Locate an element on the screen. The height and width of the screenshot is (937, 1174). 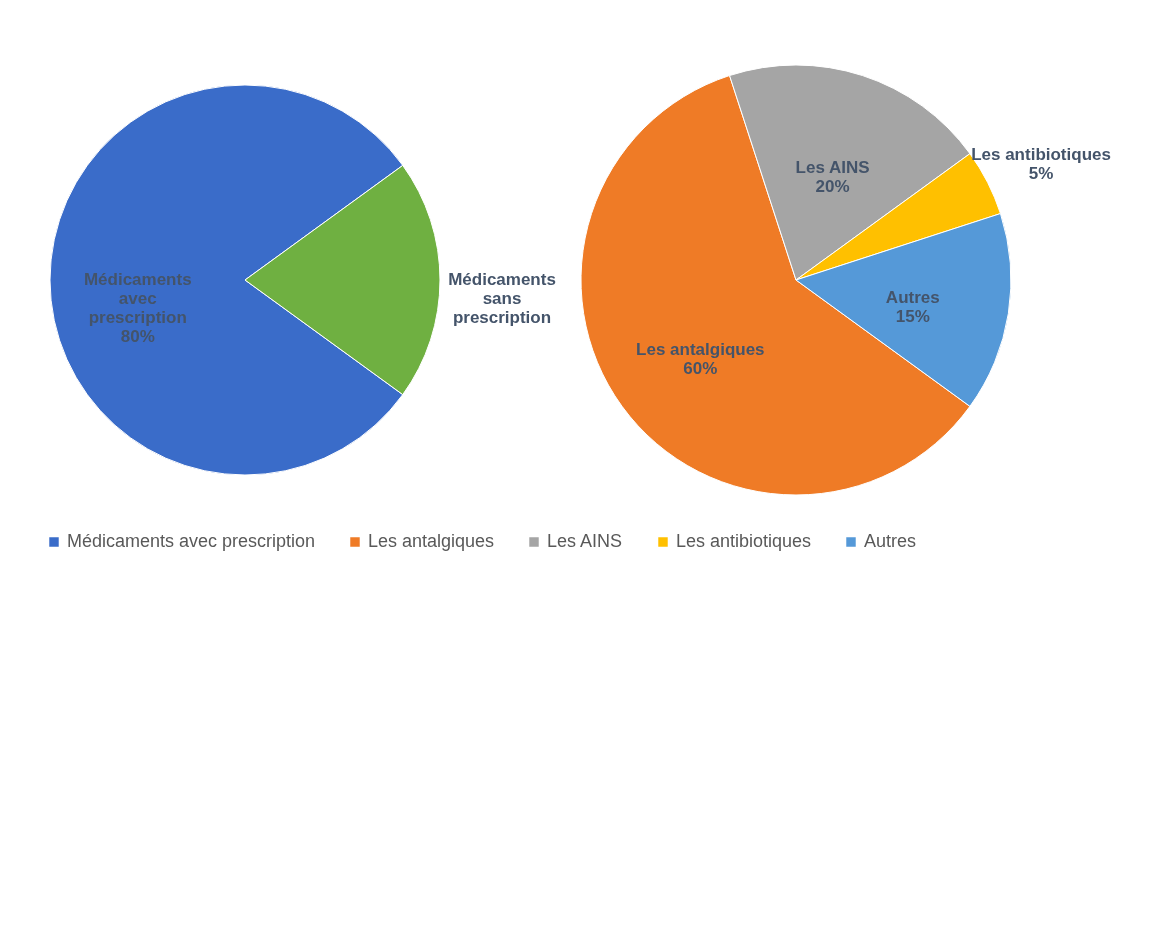
slice-label: Les antalgiques is located at coordinates (700, 349).